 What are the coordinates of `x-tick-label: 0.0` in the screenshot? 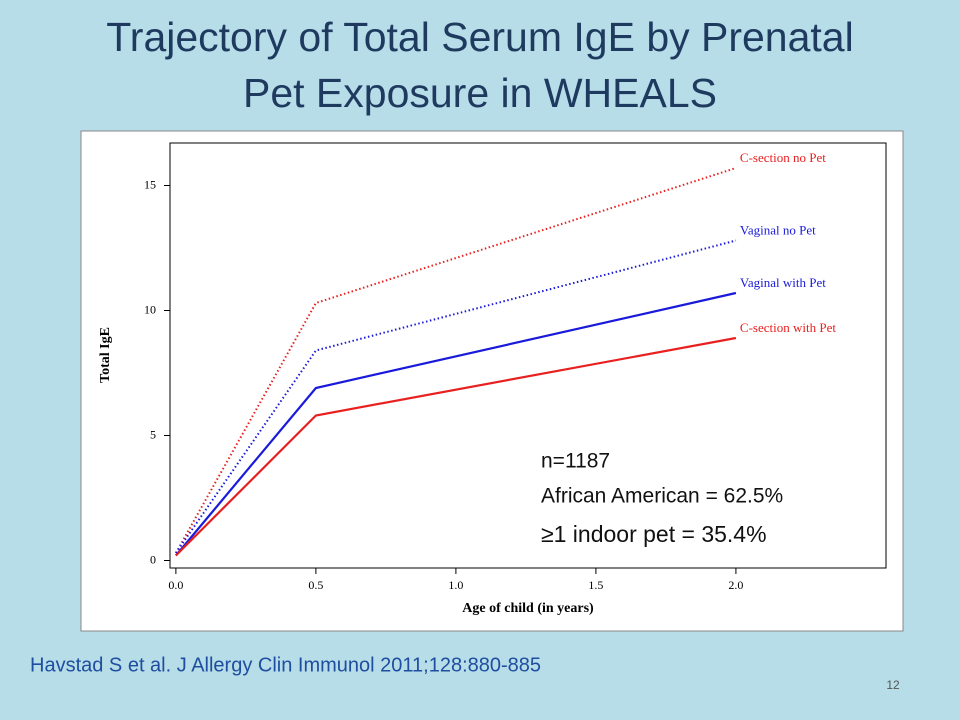 It's located at (175, 585).